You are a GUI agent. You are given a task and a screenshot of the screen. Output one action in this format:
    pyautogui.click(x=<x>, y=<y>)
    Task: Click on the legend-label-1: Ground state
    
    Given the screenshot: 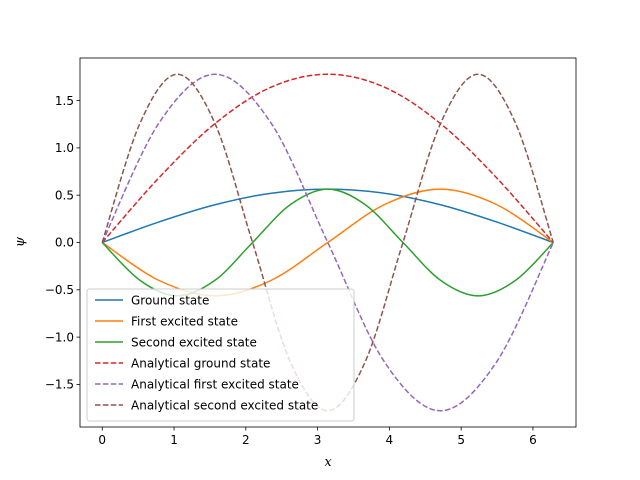 What is the action you would take?
    pyautogui.click(x=170, y=300)
    